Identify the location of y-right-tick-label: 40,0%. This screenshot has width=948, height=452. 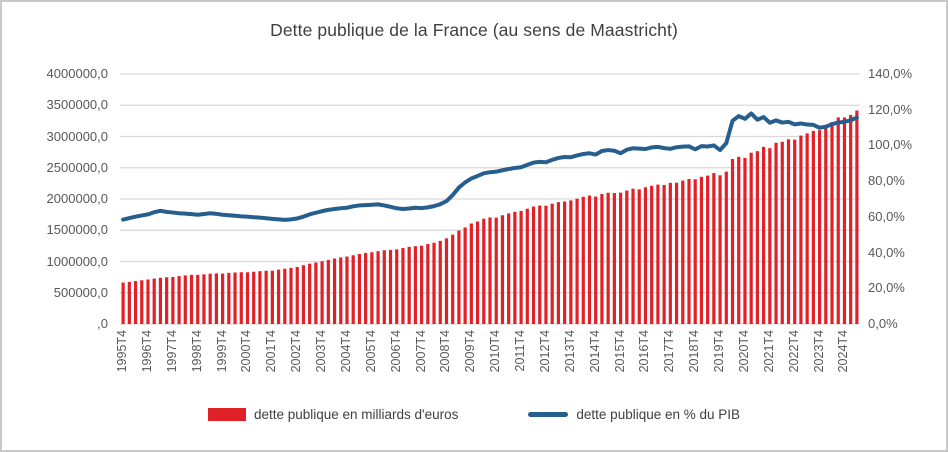
(886, 252).